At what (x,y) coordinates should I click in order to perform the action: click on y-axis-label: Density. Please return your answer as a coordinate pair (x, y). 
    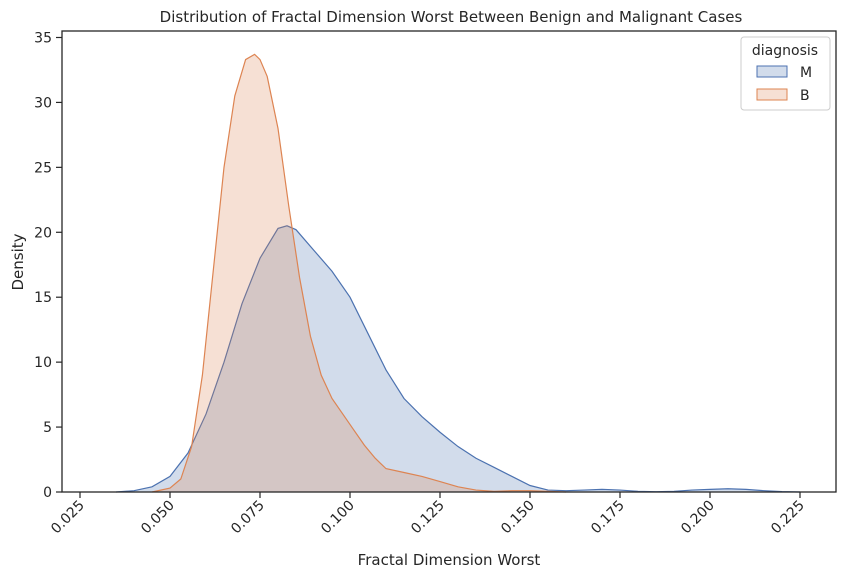
    Looking at the image, I should click on (18, 261).